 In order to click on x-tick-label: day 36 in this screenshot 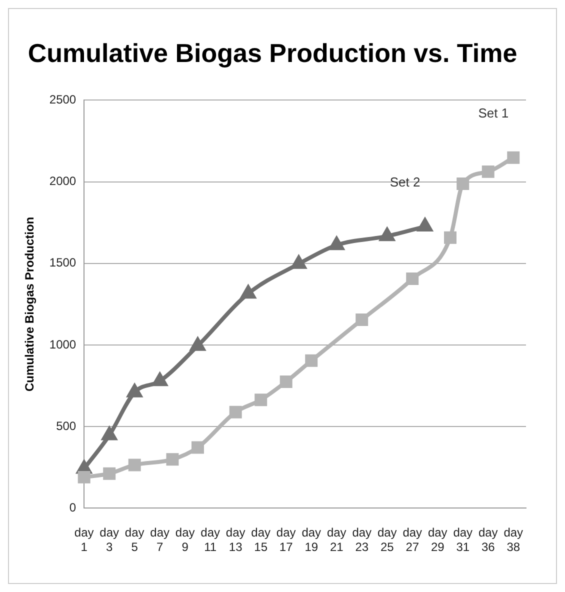, I will do `click(488, 540)`.